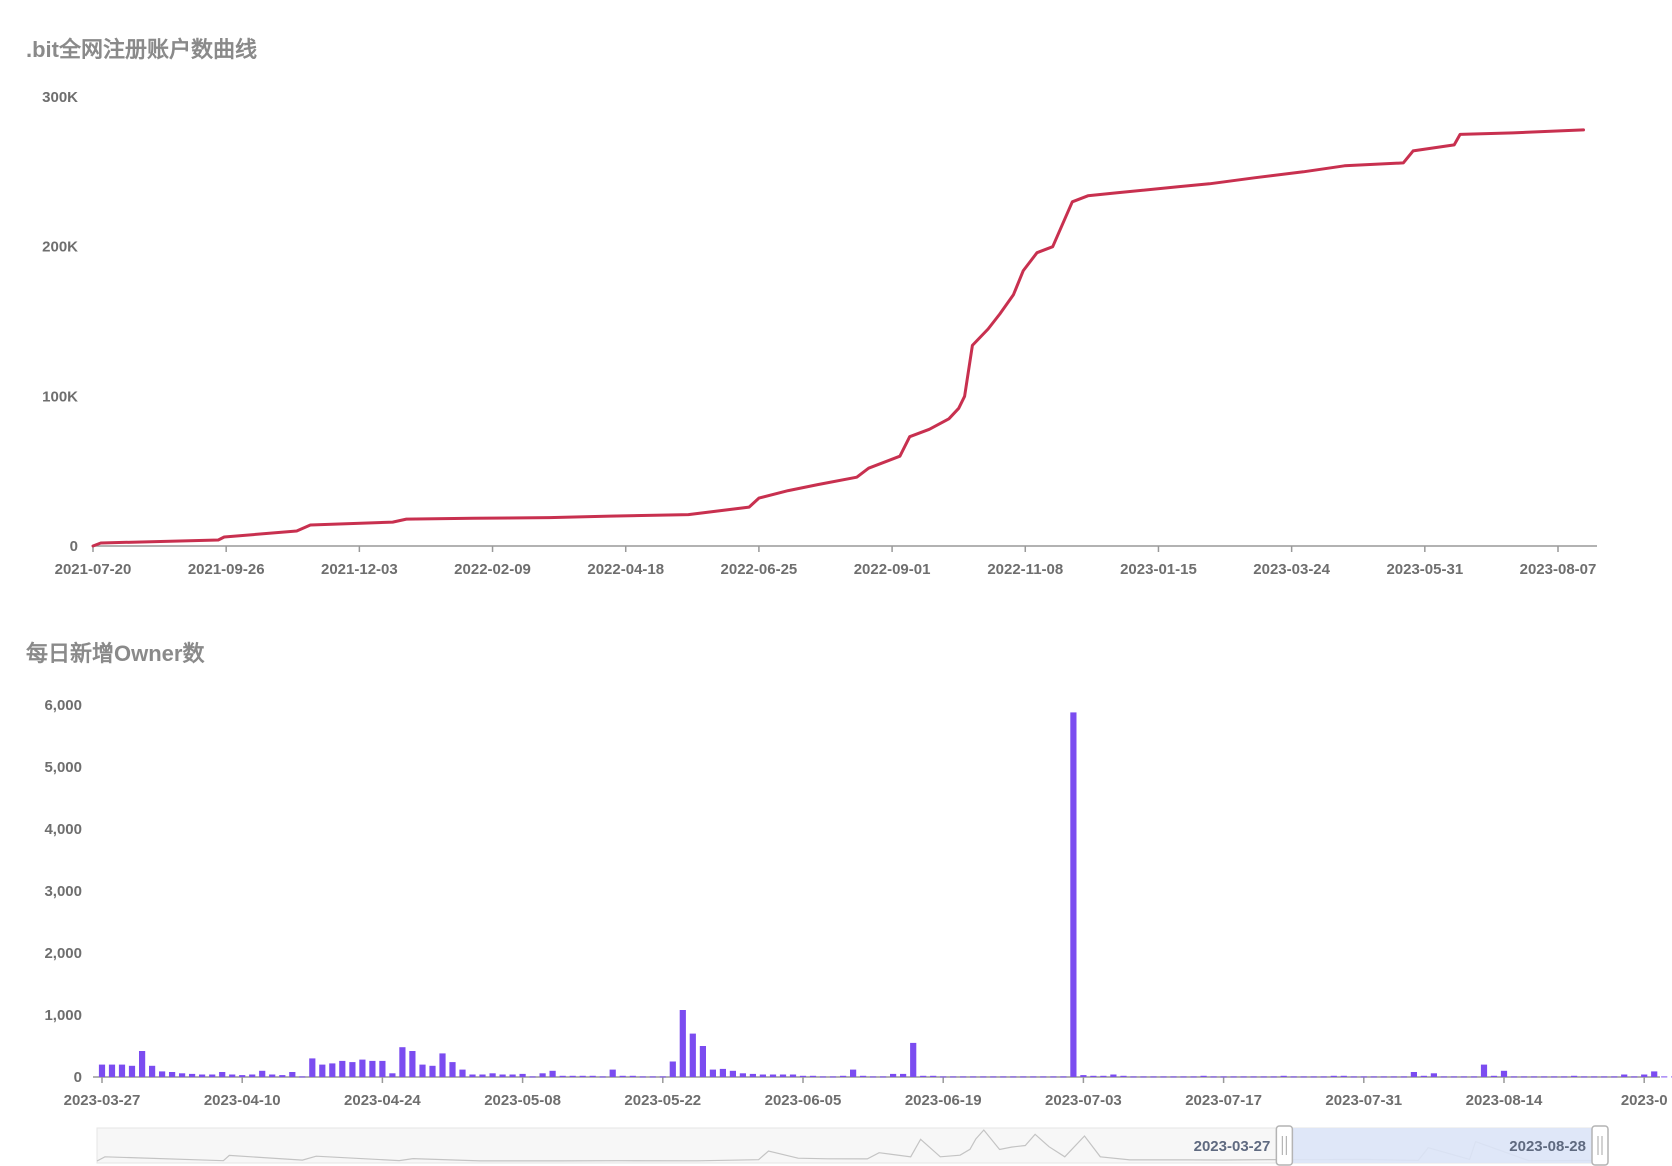 This screenshot has height=1166, width=1672. I want to click on x-tick-label: 2023-05-08, so click(522, 1100).